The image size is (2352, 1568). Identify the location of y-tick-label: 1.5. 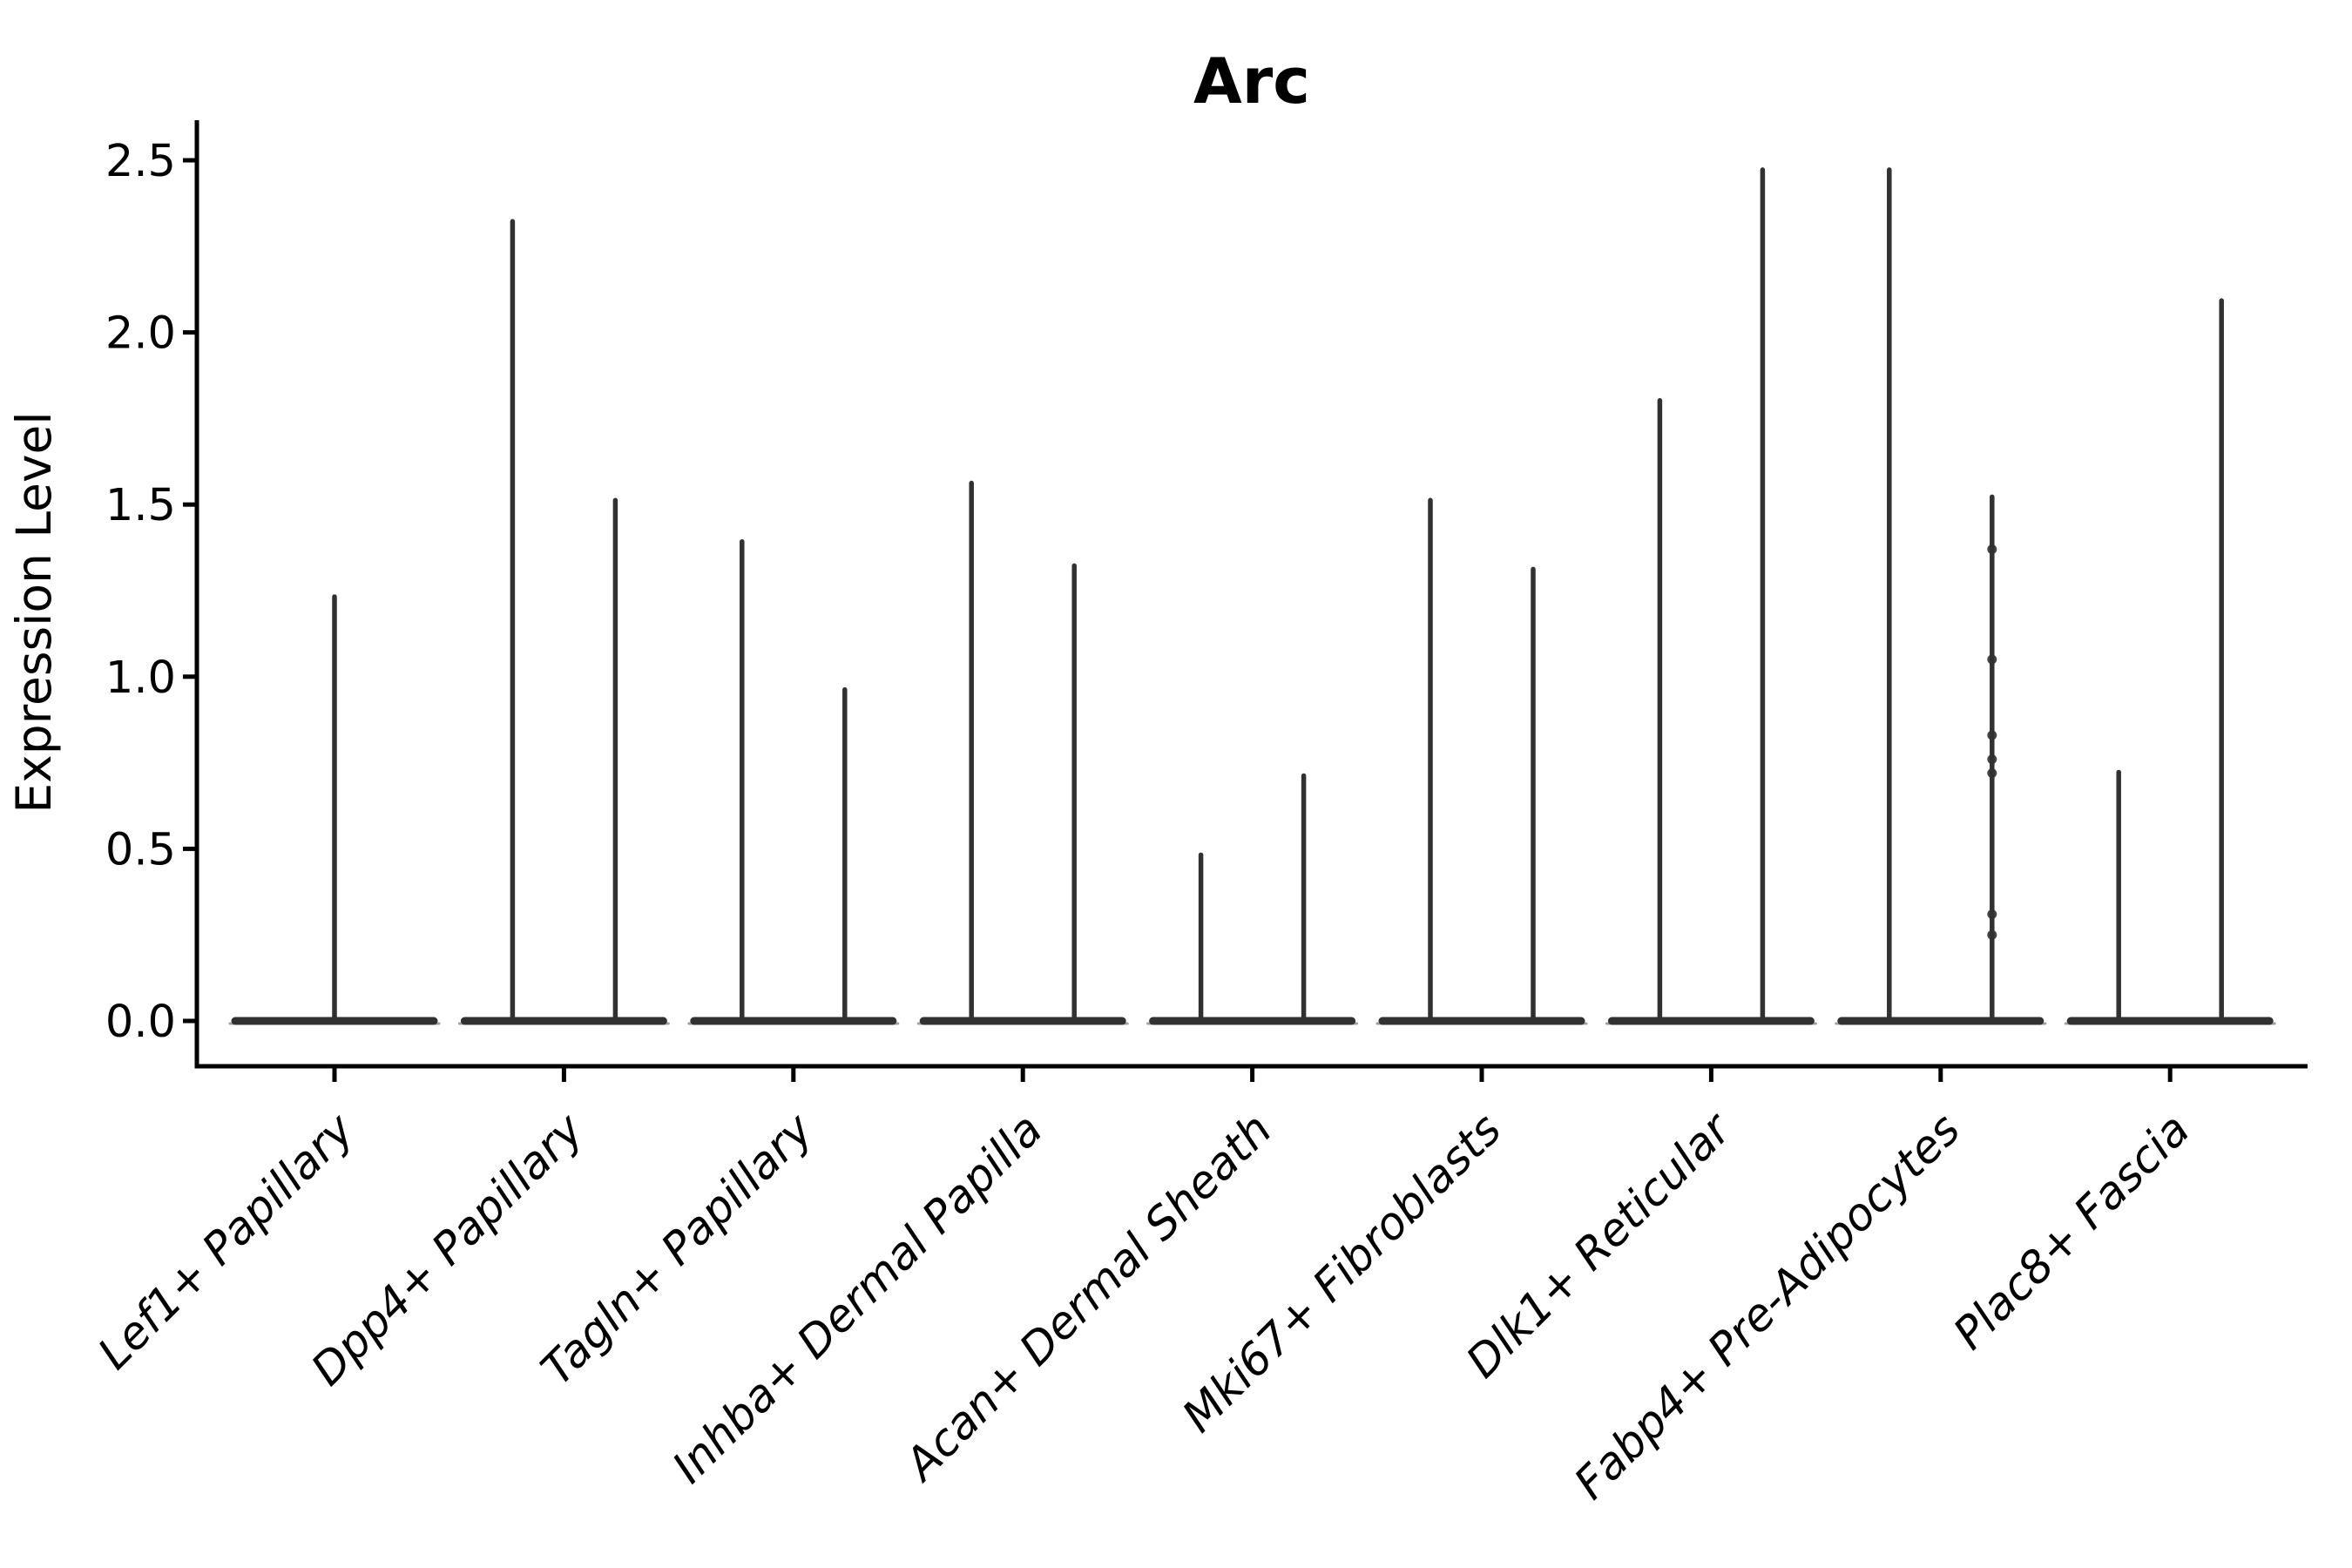
(140, 505).